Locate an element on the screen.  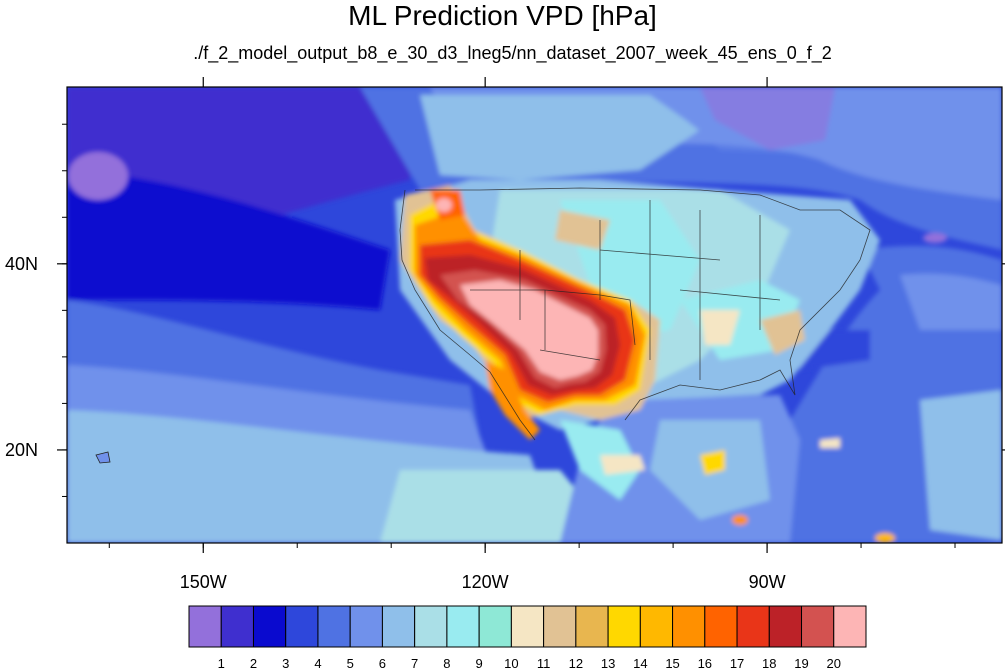
x-tick-label: 120W is located at coordinates (485, 582).